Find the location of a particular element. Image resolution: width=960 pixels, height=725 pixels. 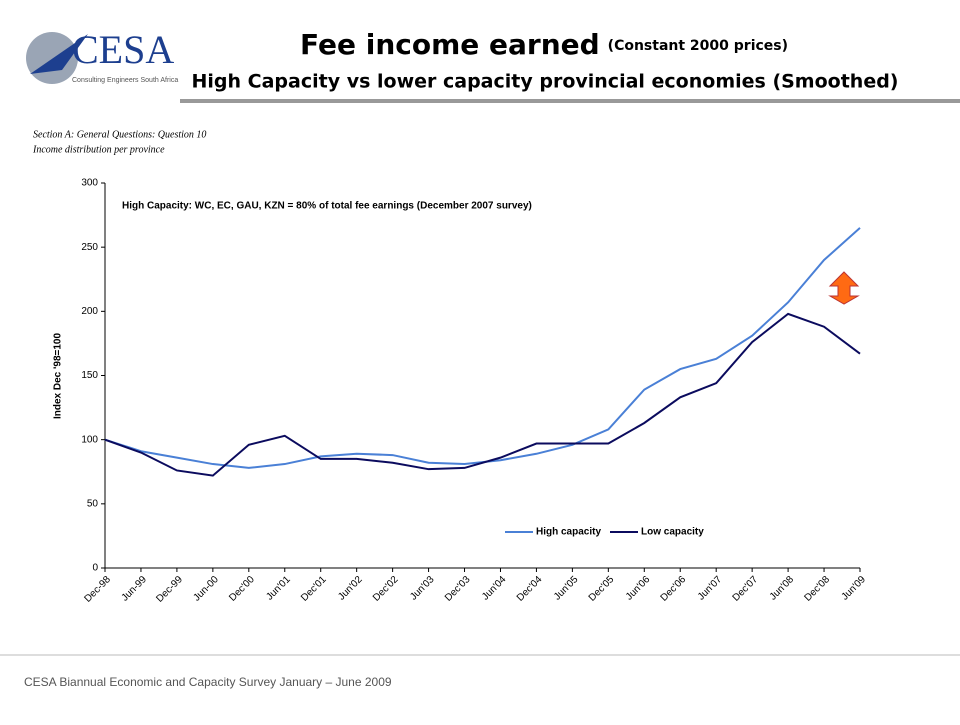

x-tick-label: Dec'07 is located at coordinates (746, 589).